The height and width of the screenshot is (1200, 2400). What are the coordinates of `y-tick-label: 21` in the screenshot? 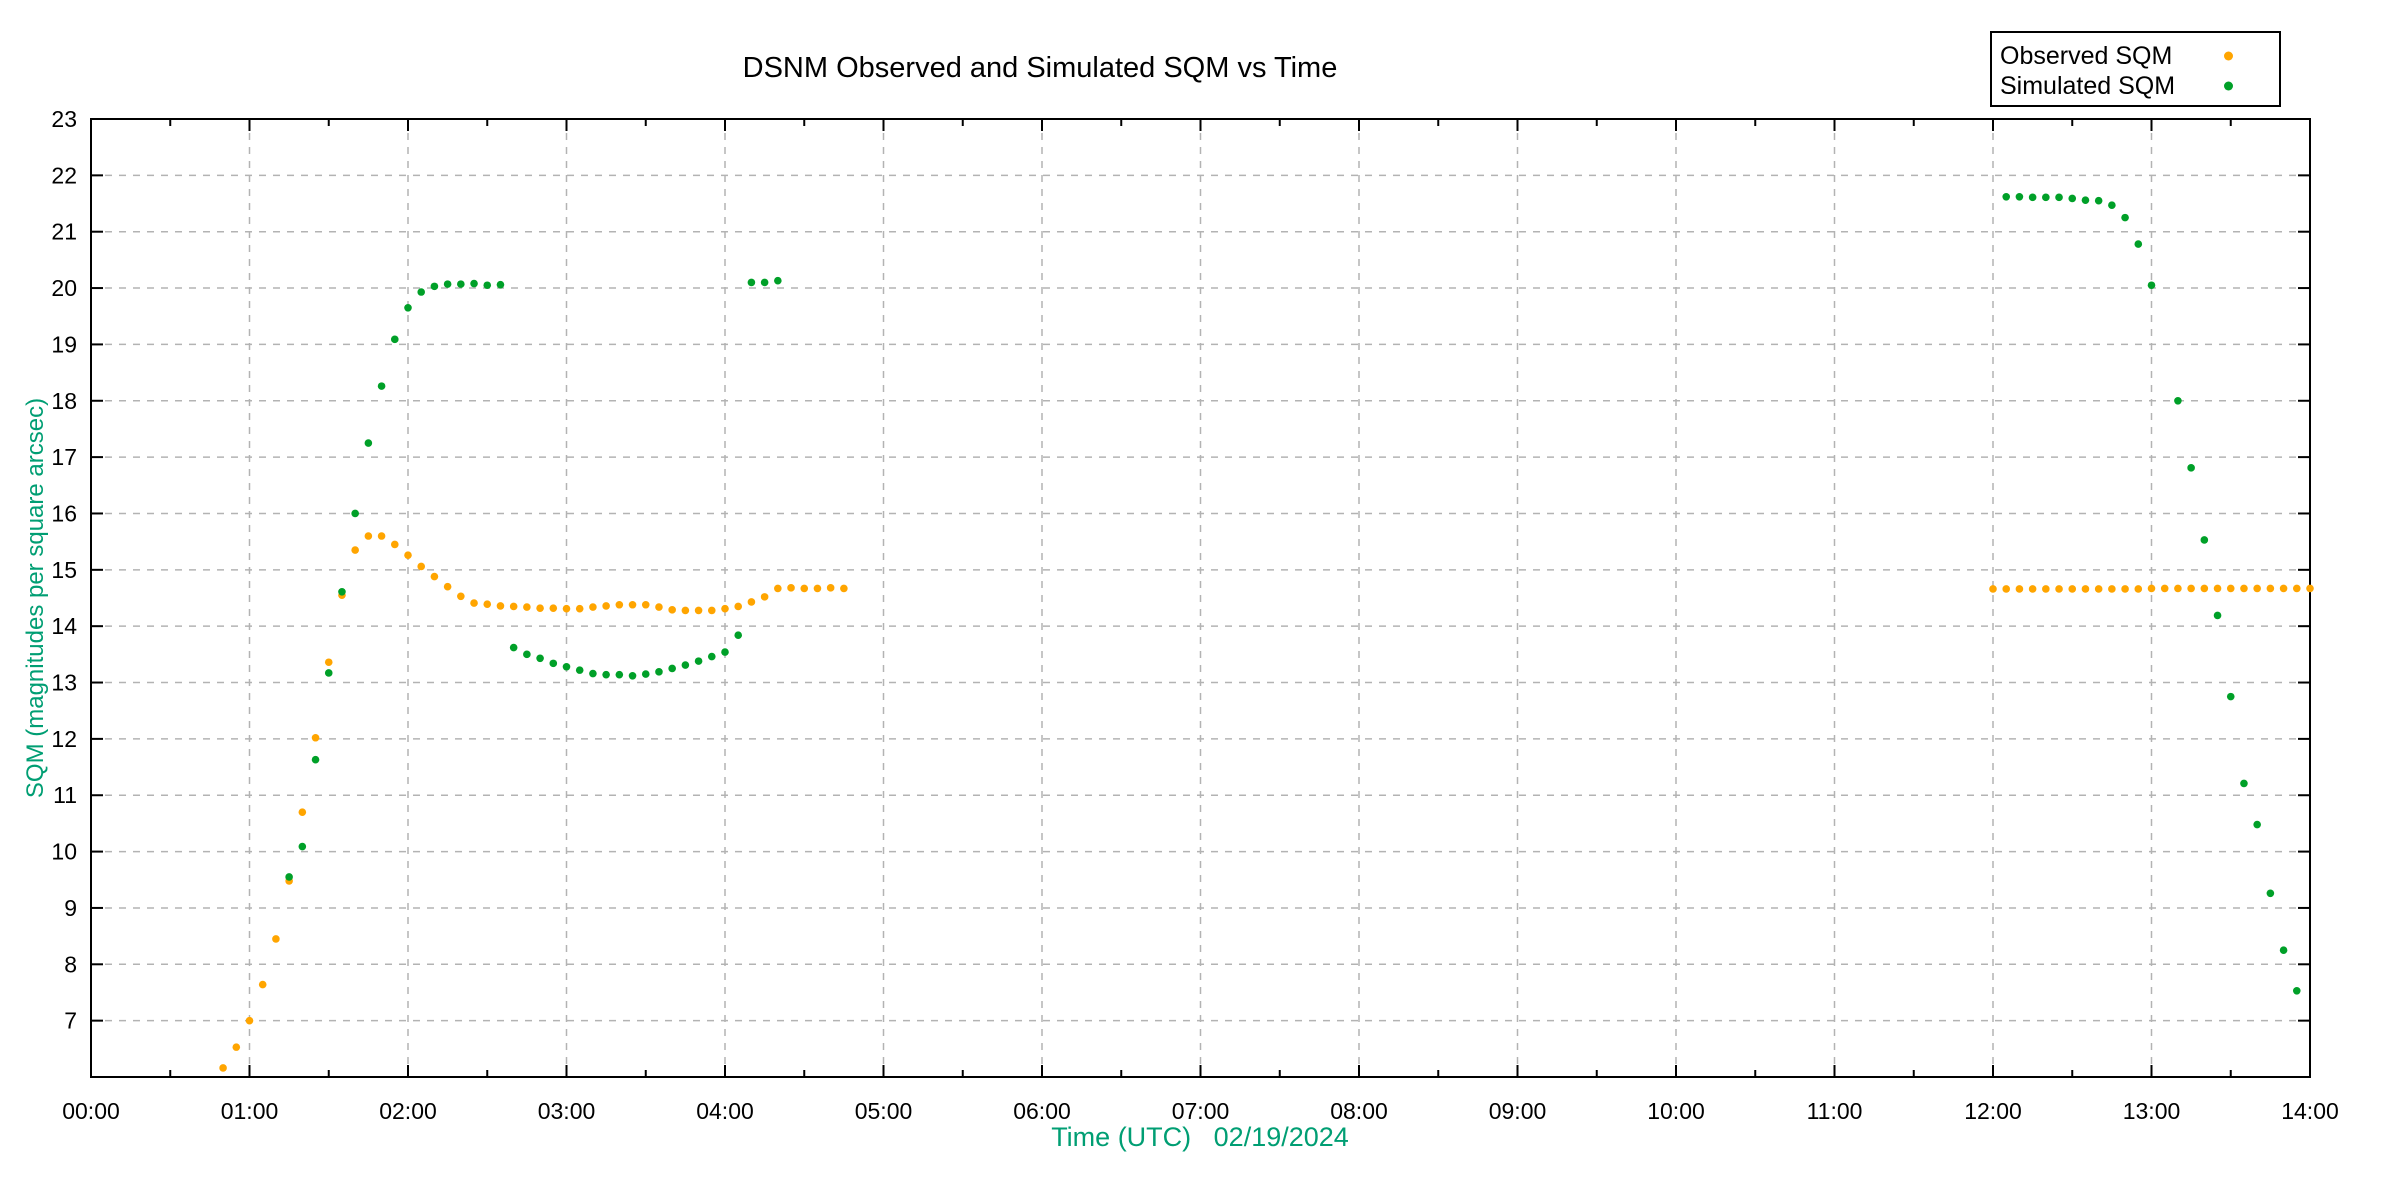 It's located at (64, 232).